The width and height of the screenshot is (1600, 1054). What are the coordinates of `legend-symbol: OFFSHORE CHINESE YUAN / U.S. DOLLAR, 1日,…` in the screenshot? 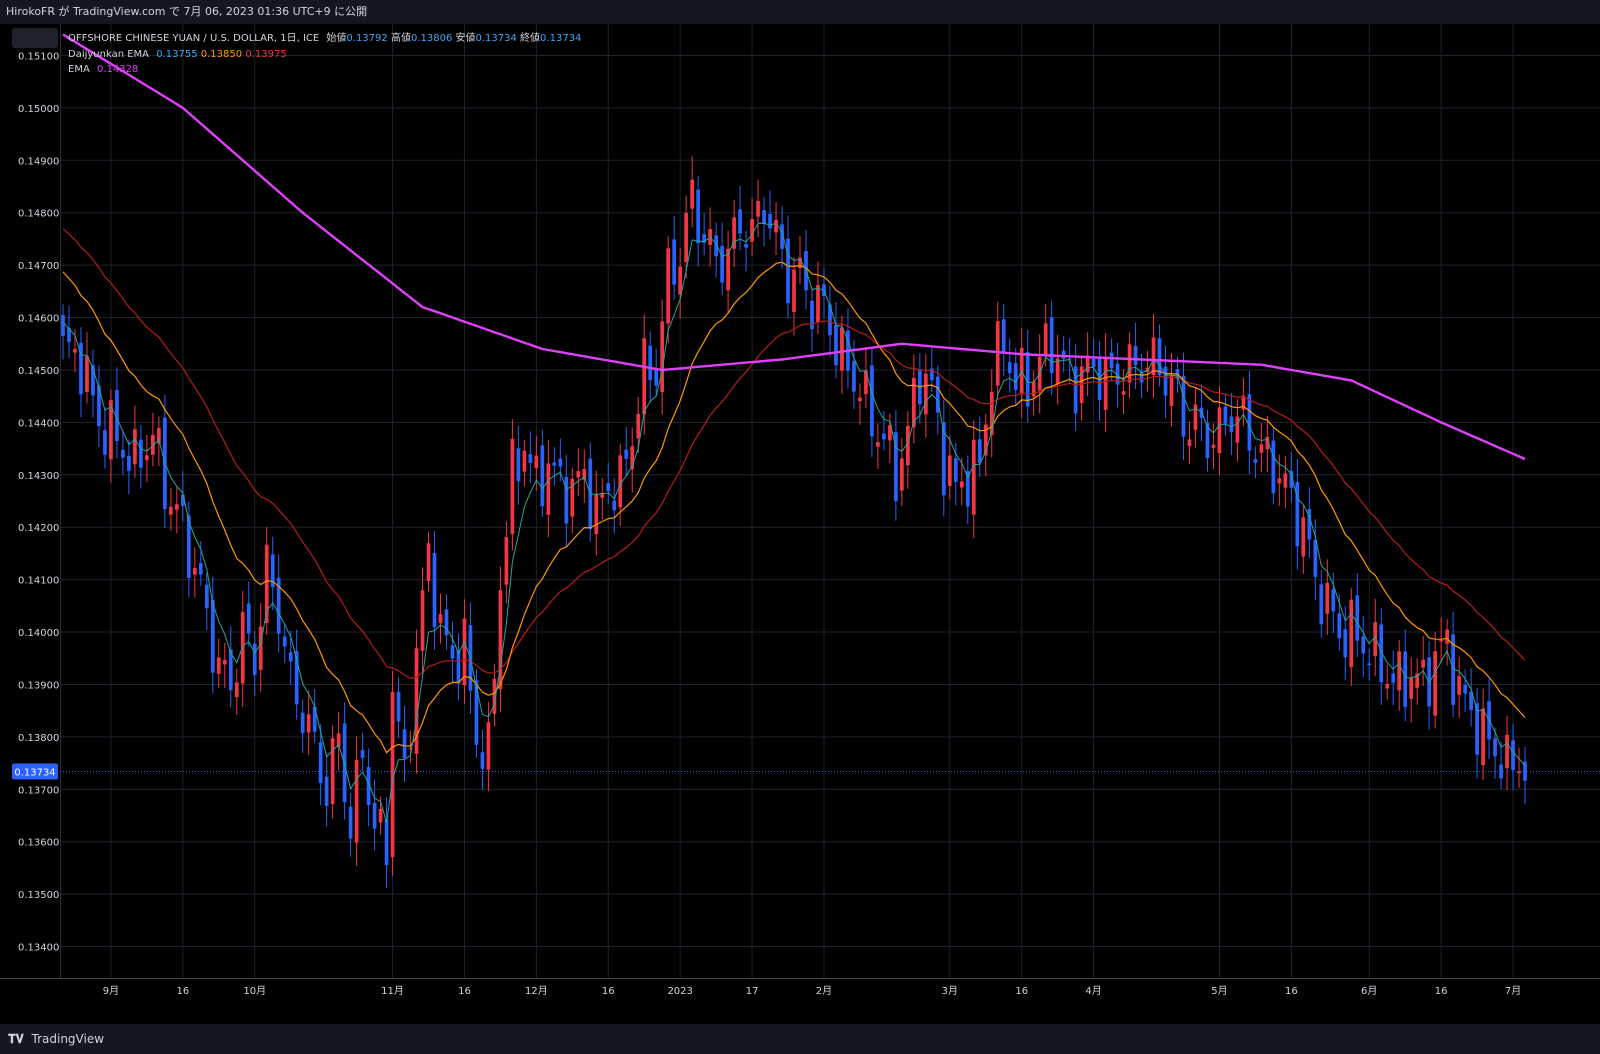 It's located at (194, 38).